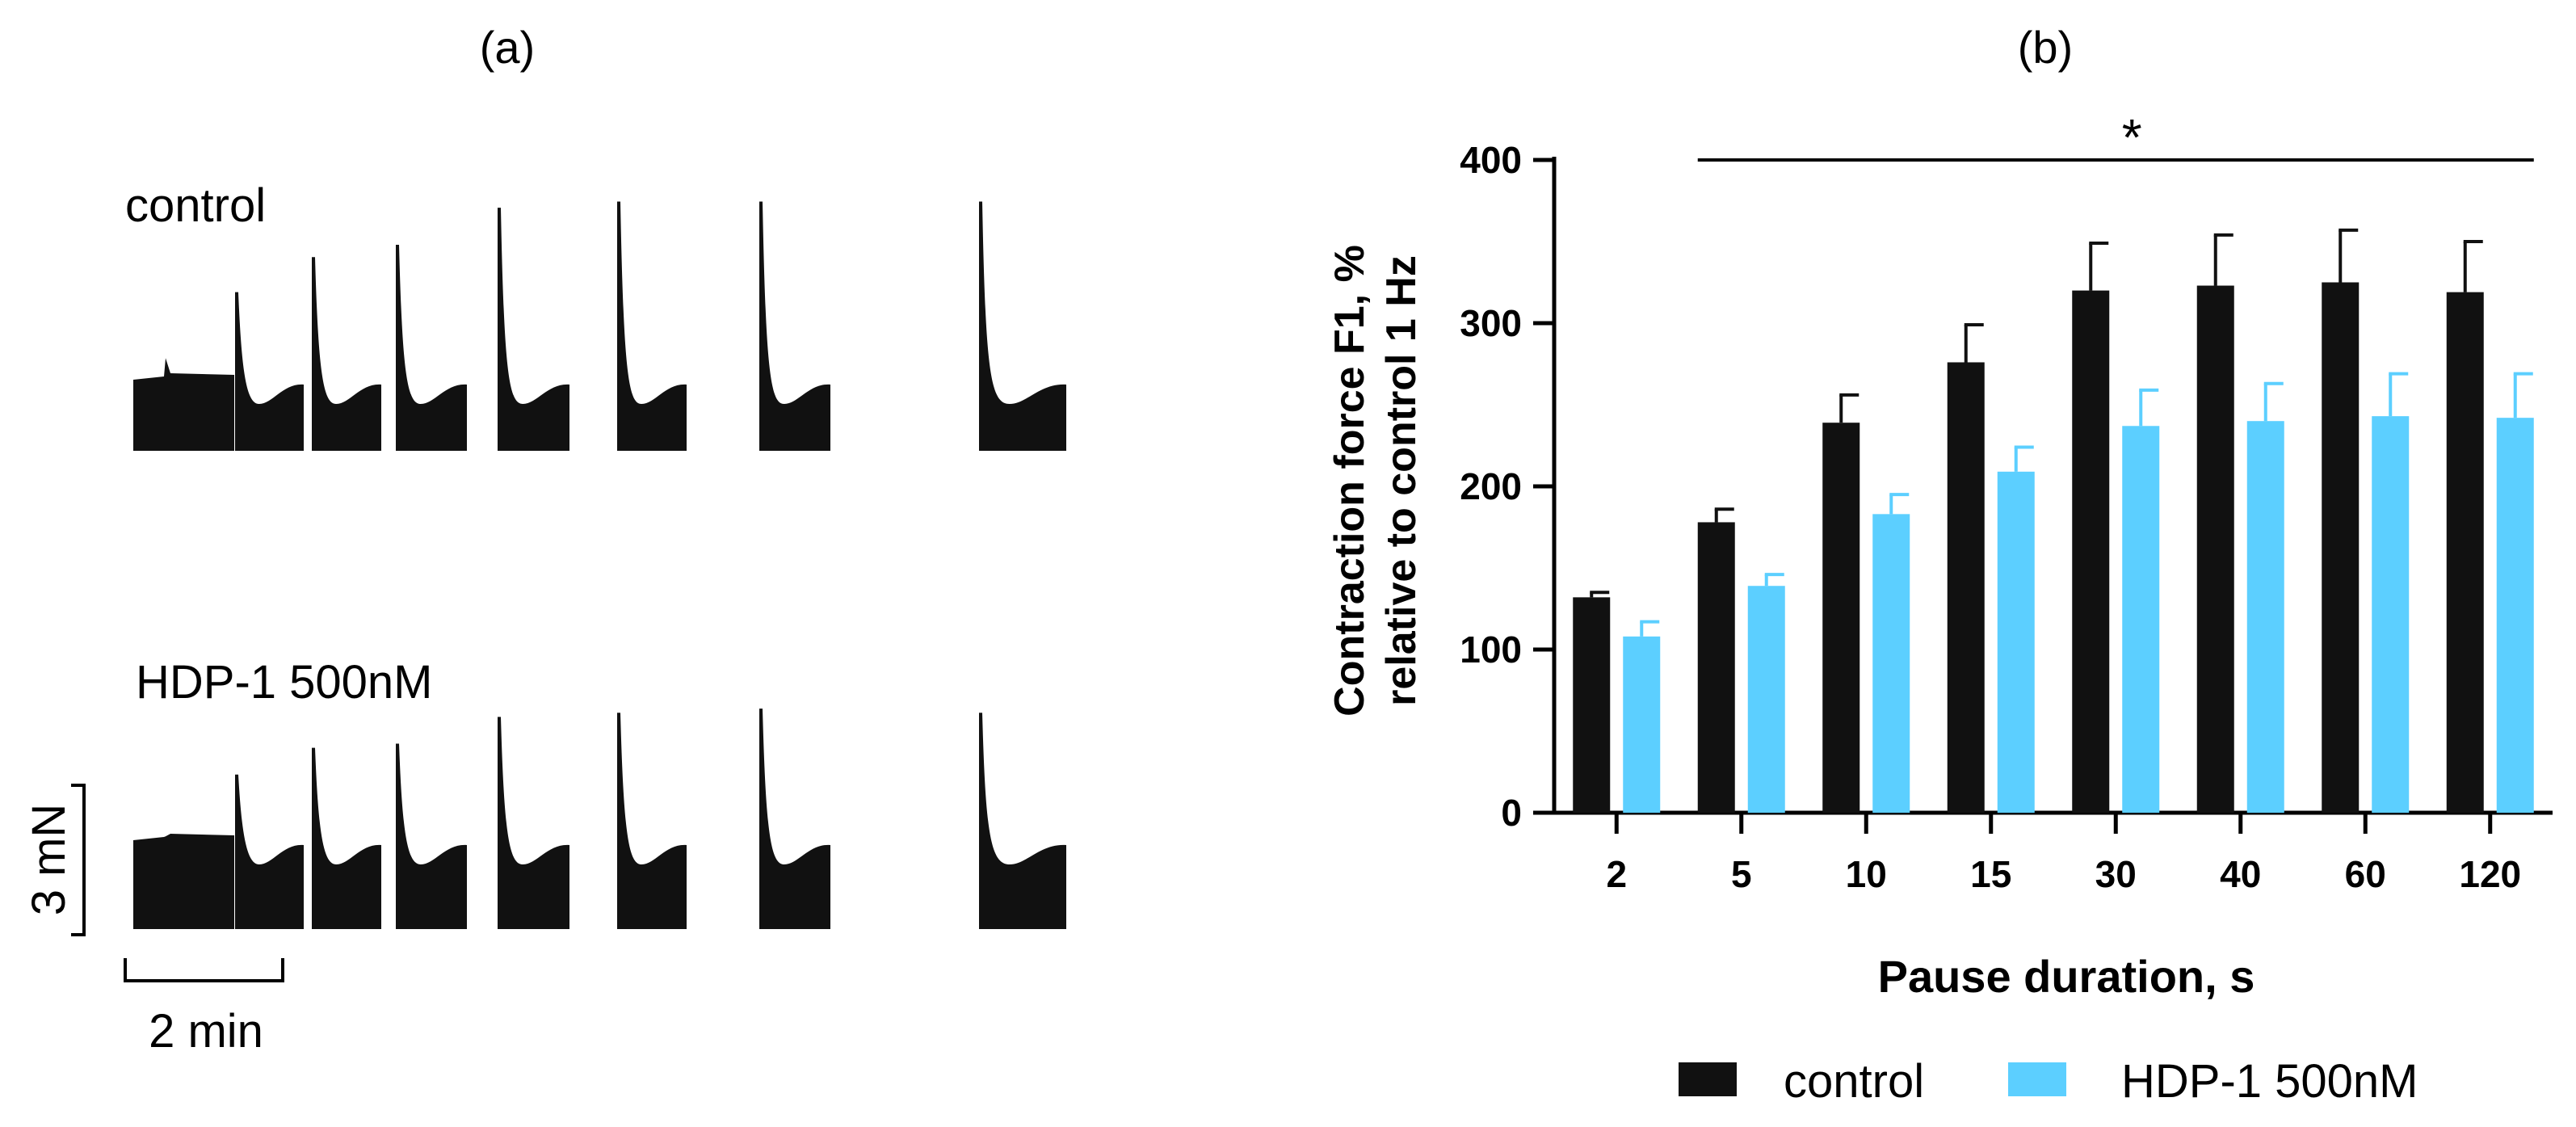  Describe the element at coordinates (1741, 874) in the screenshot. I see `x-tick-label: 5` at that location.